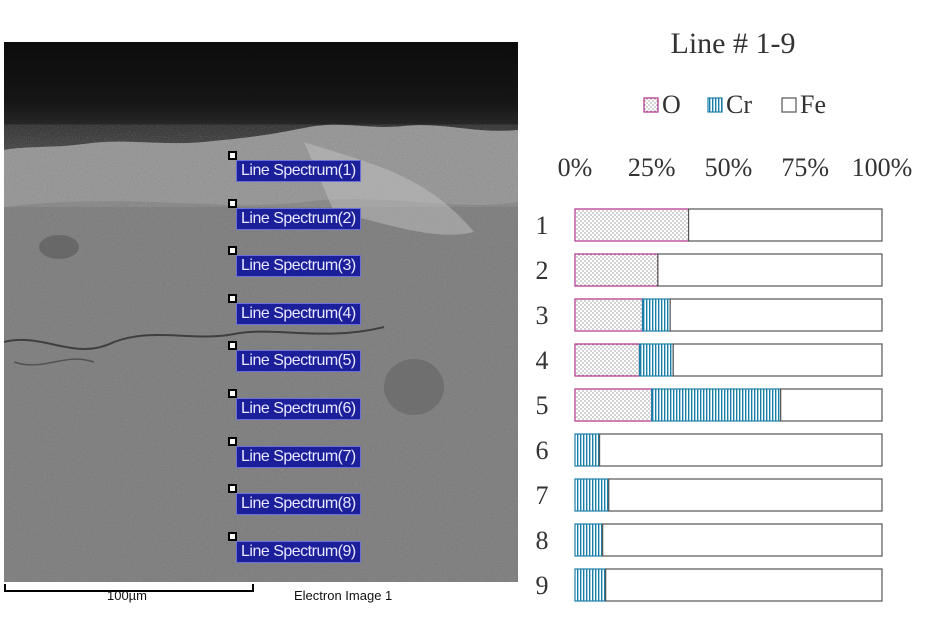 This screenshot has width=948, height=638. What do you see at coordinates (542, 315) in the screenshot?
I see `category-label: 3` at bounding box center [542, 315].